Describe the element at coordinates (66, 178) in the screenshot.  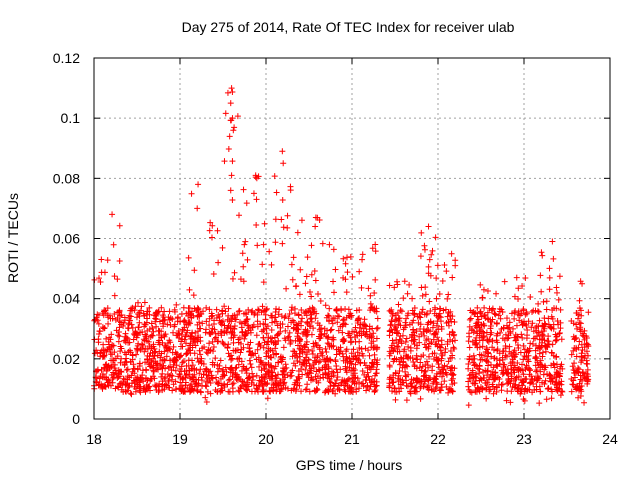
I see `y-tick-label: 0.08` at that location.